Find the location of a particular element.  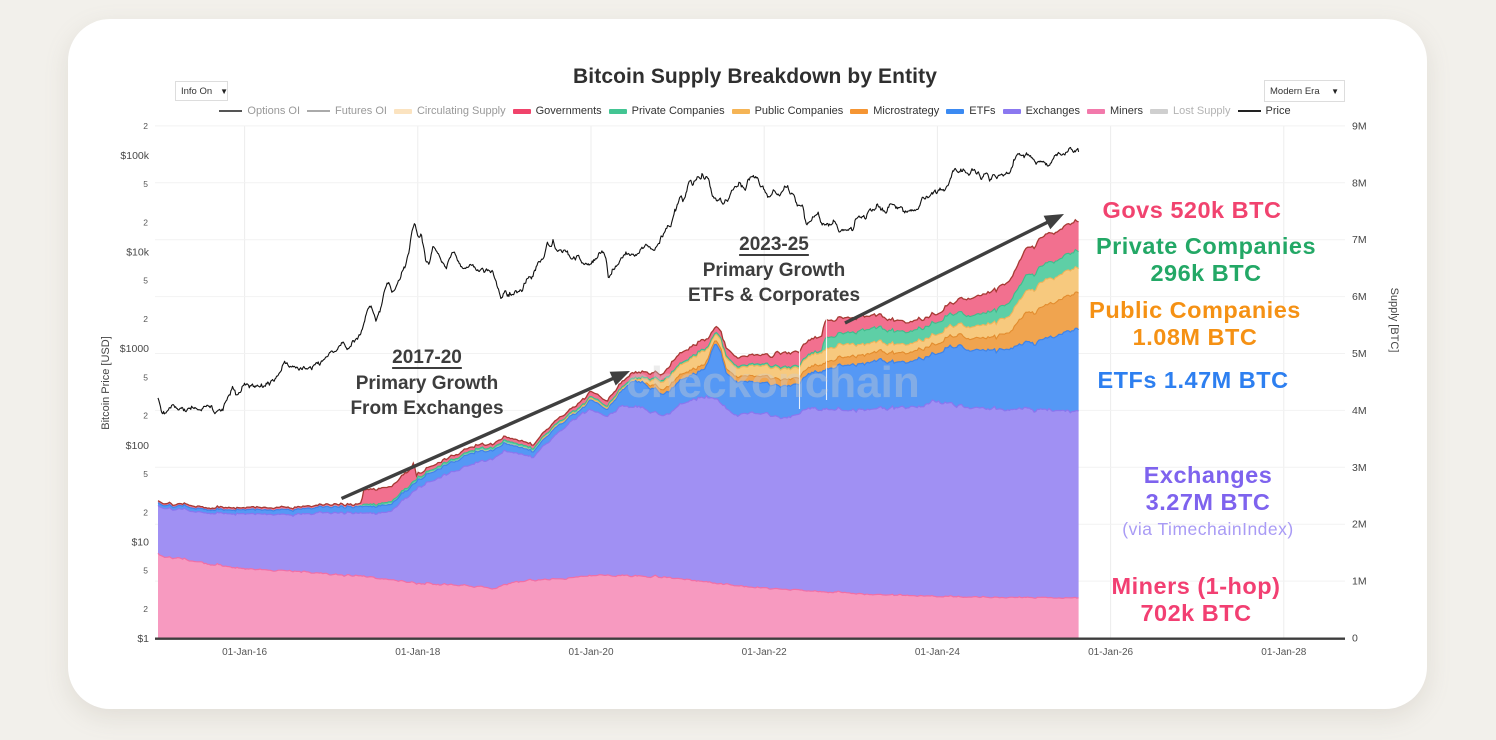

svg-text: $100k is located at coordinates (134, 156).